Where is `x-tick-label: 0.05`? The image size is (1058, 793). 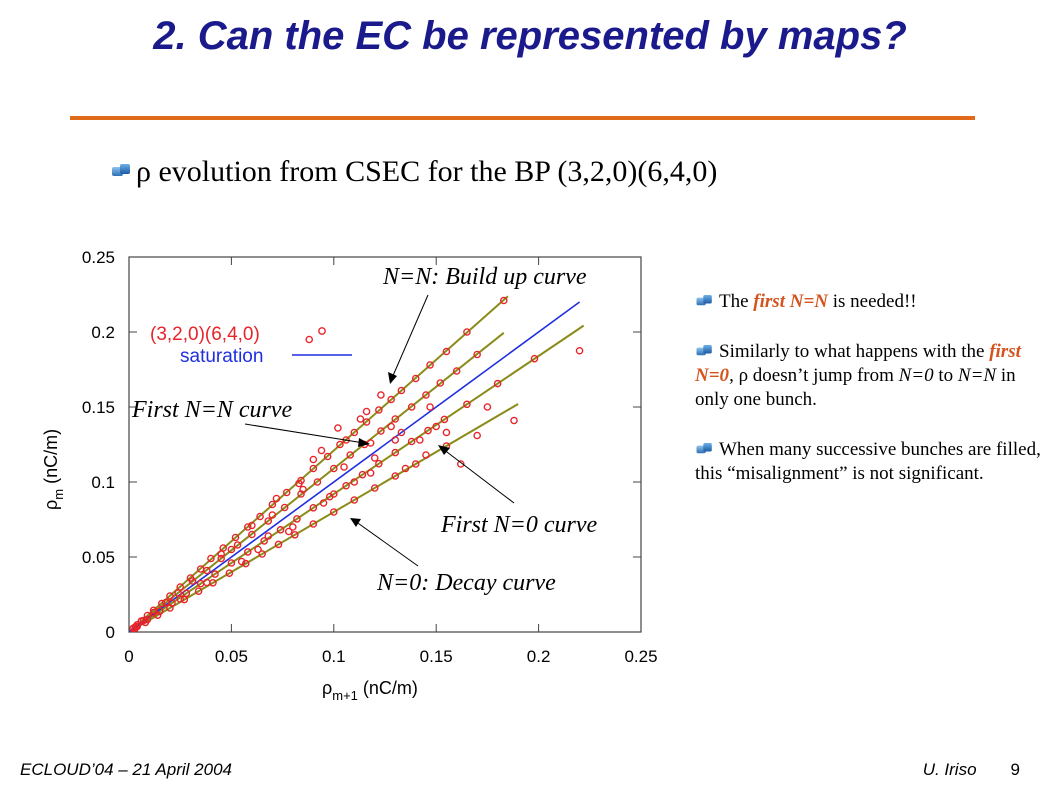 x-tick-label: 0.05 is located at coordinates (231, 656).